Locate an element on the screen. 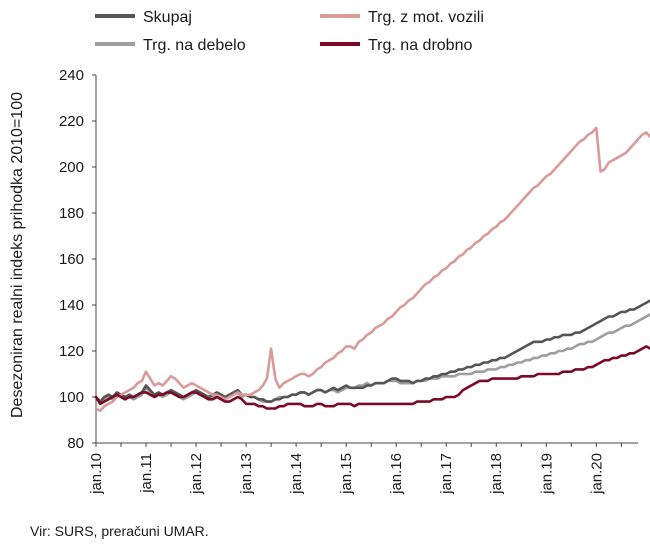 The height and width of the screenshot is (550, 650). y-tick-label: 80 is located at coordinates (75, 443).